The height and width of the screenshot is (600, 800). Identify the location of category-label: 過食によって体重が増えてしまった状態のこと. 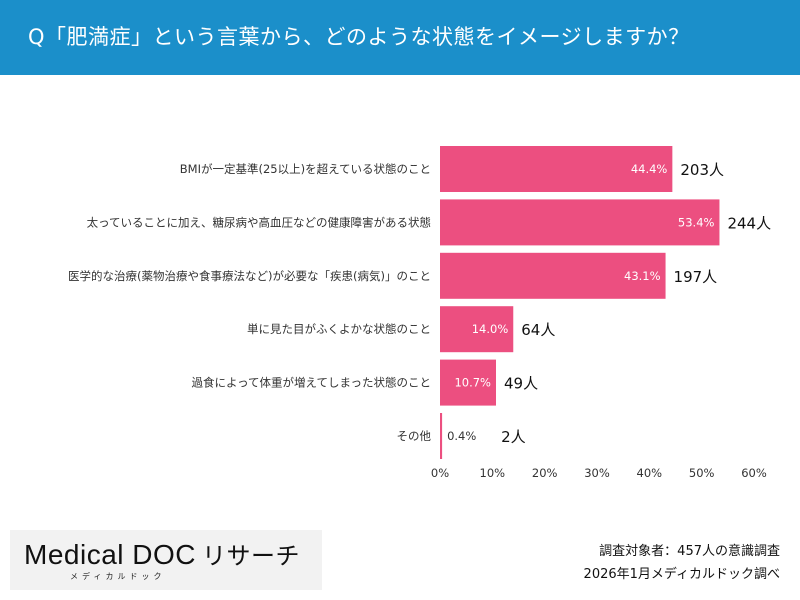
(311, 383).